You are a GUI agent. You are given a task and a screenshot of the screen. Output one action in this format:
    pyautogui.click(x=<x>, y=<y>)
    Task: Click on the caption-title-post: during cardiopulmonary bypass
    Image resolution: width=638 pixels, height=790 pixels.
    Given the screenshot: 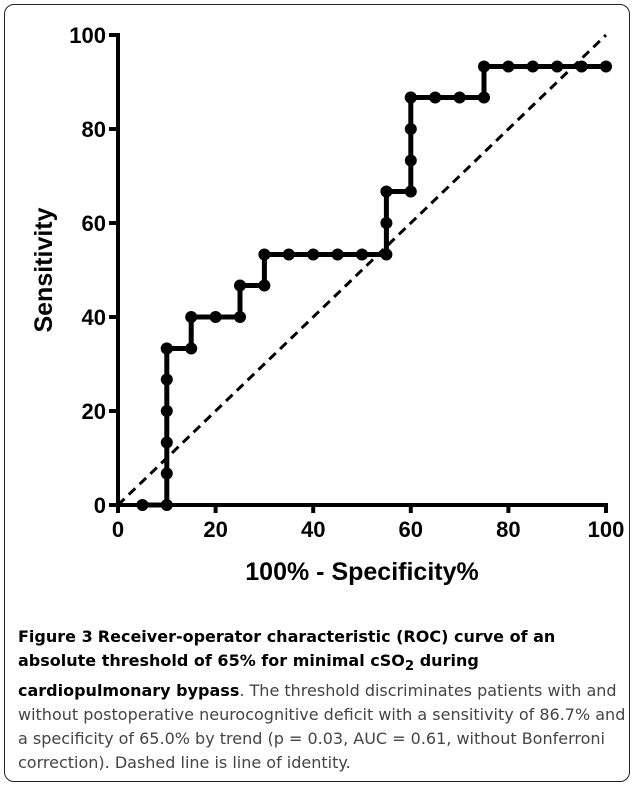 What is the action you would take?
    pyautogui.click(x=248, y=676)
    